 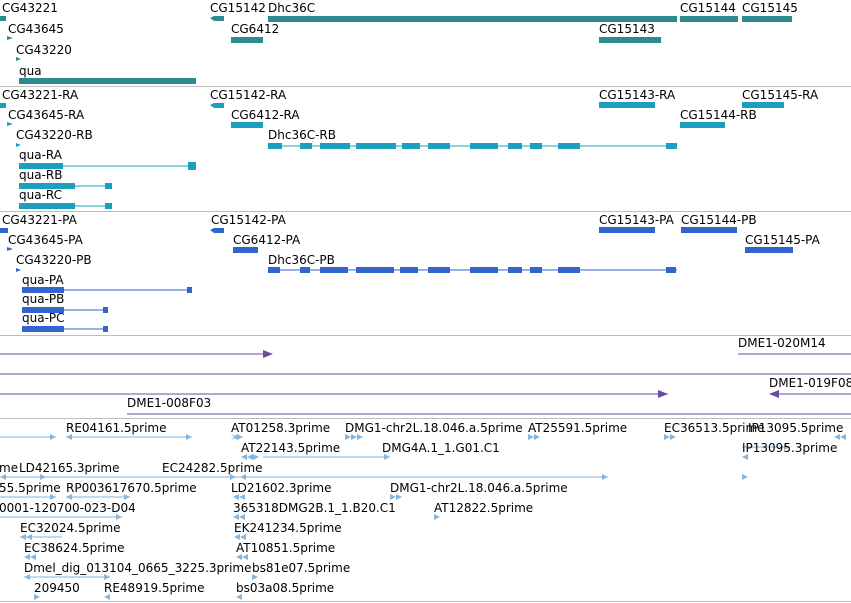 What do you see at coordinates (247, 40) in the screenshot?
I see `gene-glyph-cg6412` at bounding box center [247, 40].